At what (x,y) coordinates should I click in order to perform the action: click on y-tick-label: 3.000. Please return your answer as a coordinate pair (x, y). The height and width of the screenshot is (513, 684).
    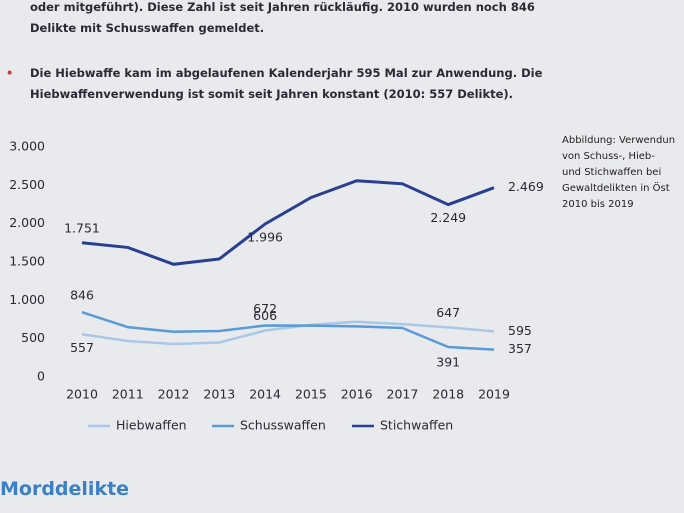
    Looking at the image, I should click on (27, 146).